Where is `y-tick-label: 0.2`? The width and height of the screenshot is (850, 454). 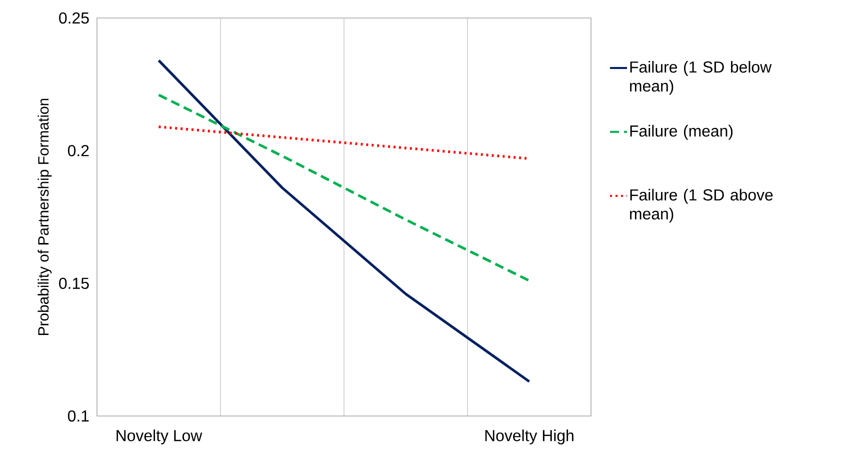
y-tick-label: 0.2 is located at coordinates (78, 150).